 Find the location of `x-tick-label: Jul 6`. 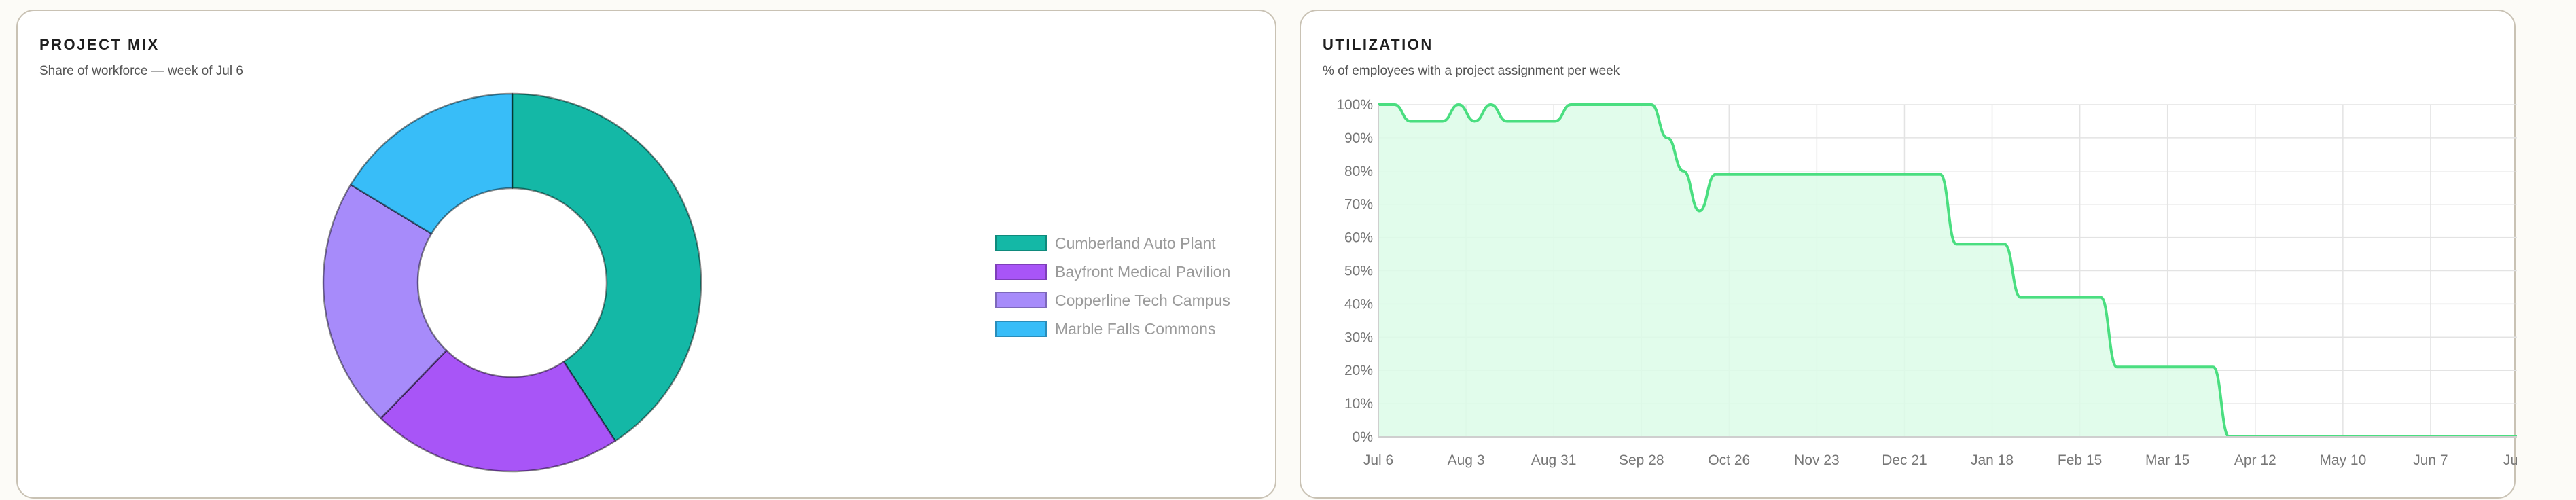

x-tick-label: Jul 6 is located at coordinates (1378, 460).